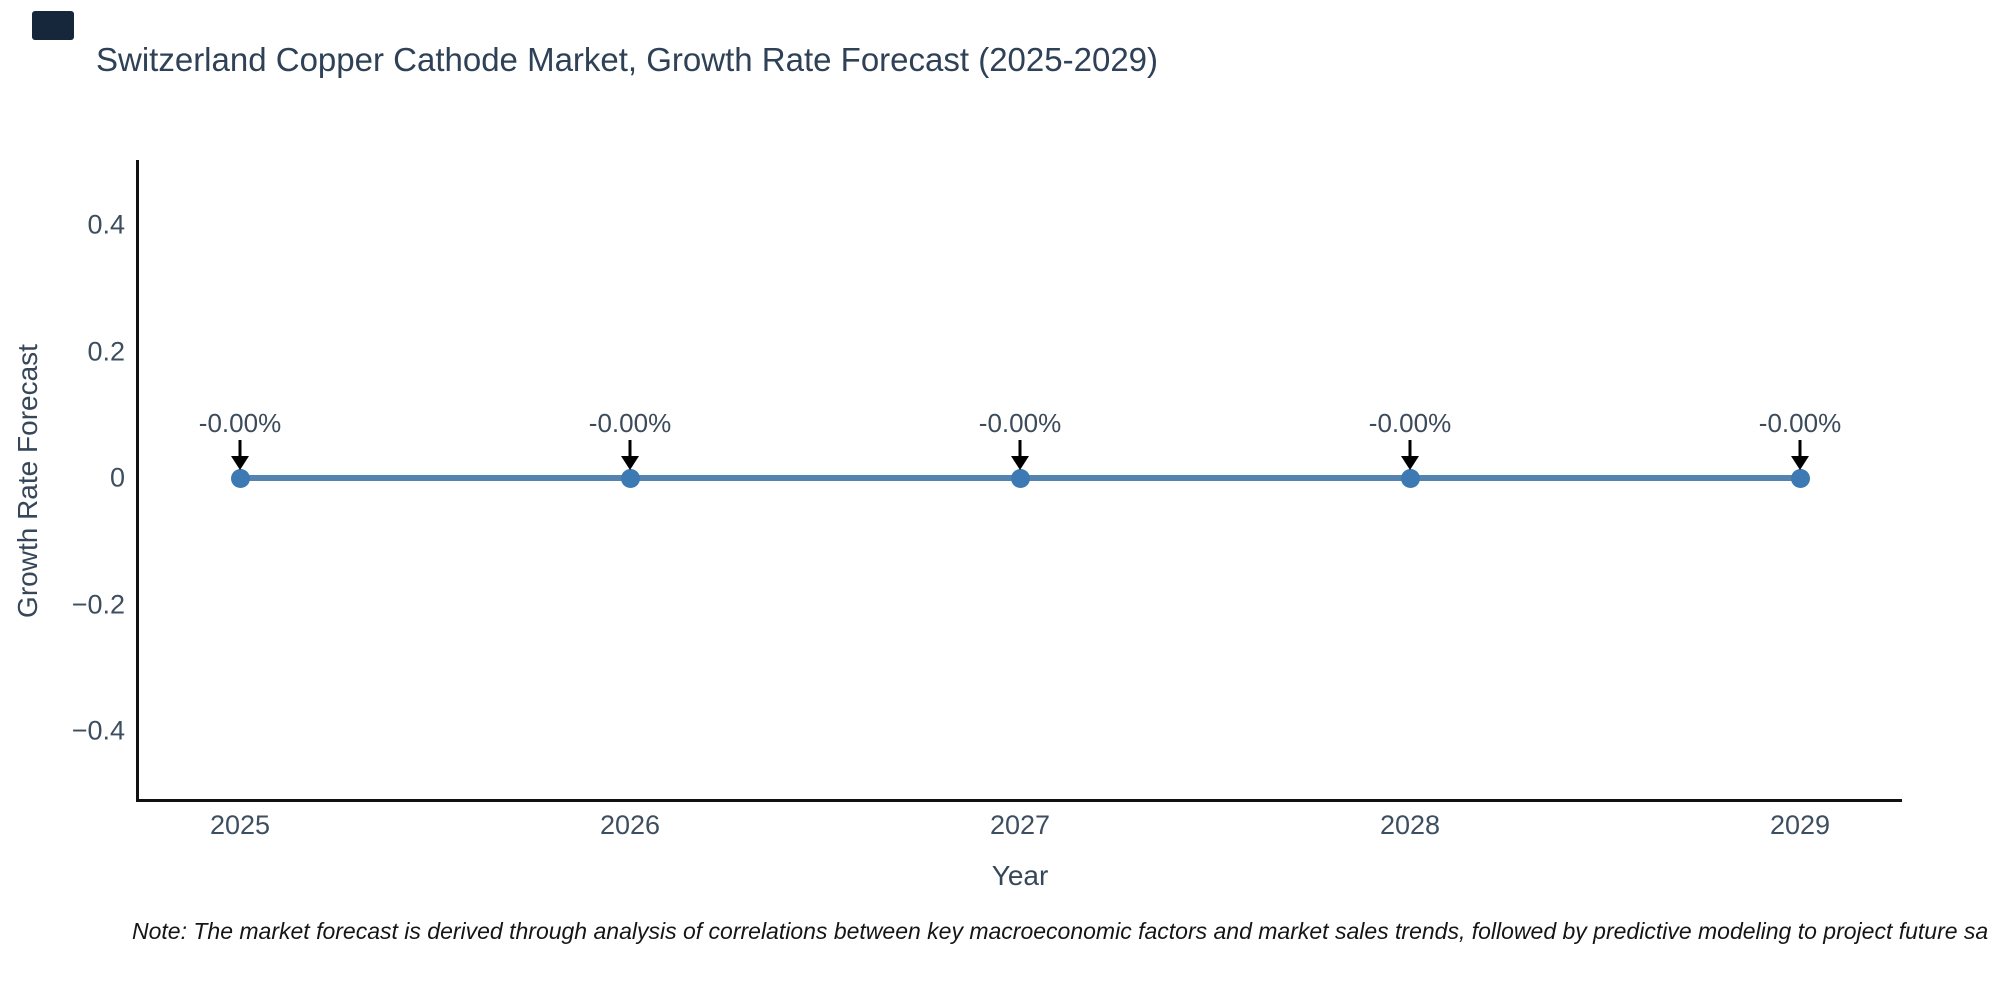  Describe the element at coordinates (1020, 825) in the screenshot. I see `x-tick-label: 2027` at that location.